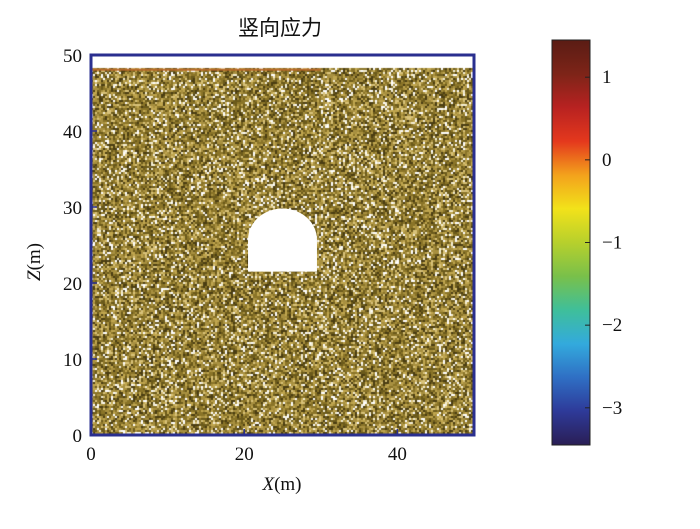 This screenshot has height=529, width=700. I want to click on colorbar-tick-label: −1, so click(612, 243).